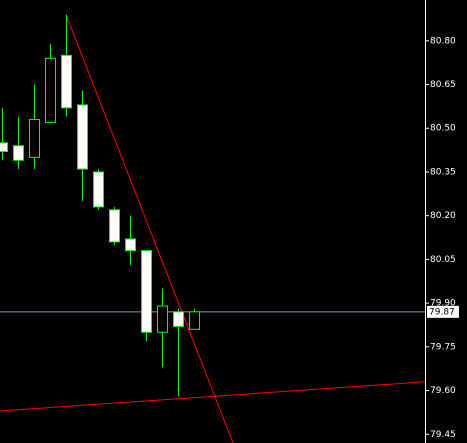  I want to click on y-tick-label: 80.05, so click(443, 260).